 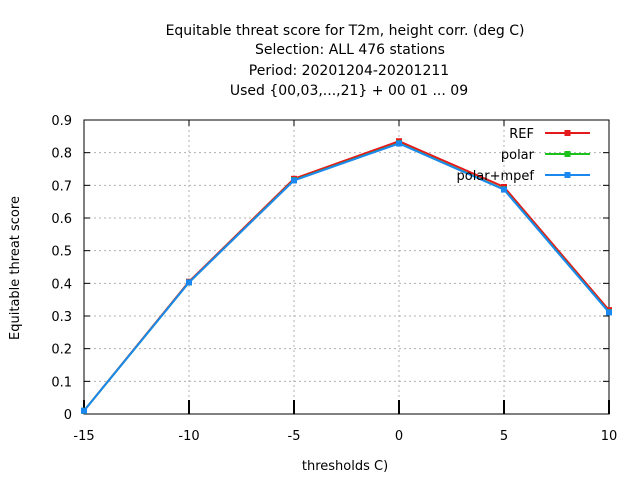 What do you see at coordinates (349, 71) in the screenshot?
I see `title-line-3: Period: 20201204-20201211` at bounding box center [349, 71].